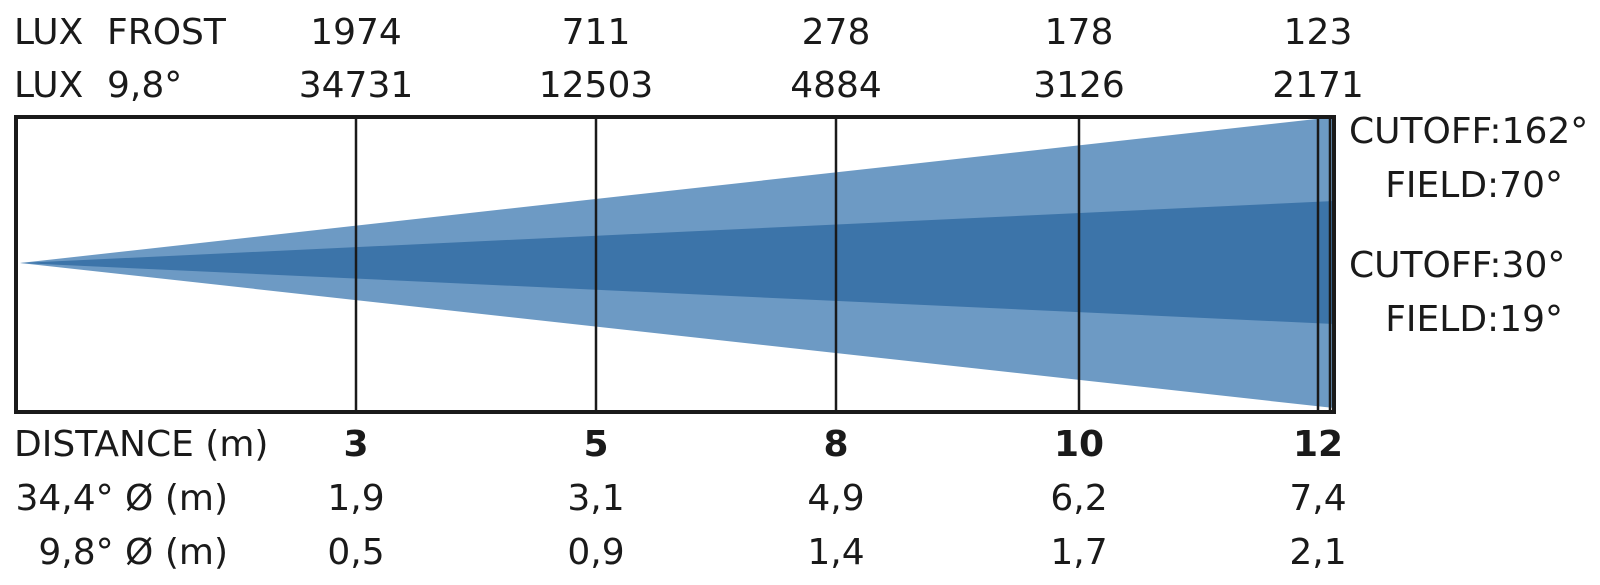 The width and height of the screenshot is (1600, 585). What do you see at coordinates (1318, 32) in the screenshot?
I see `lux-value: 123` at bounding box center [1318, 32].